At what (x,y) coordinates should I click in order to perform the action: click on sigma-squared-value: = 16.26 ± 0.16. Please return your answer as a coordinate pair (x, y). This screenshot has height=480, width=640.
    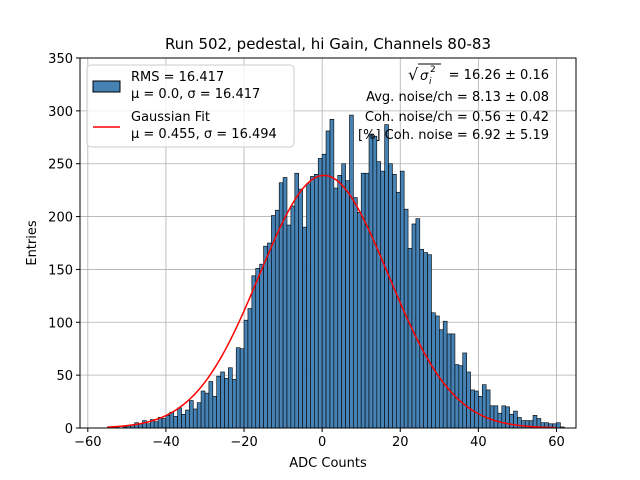
    Looking at the image, I should click on (499, 75).